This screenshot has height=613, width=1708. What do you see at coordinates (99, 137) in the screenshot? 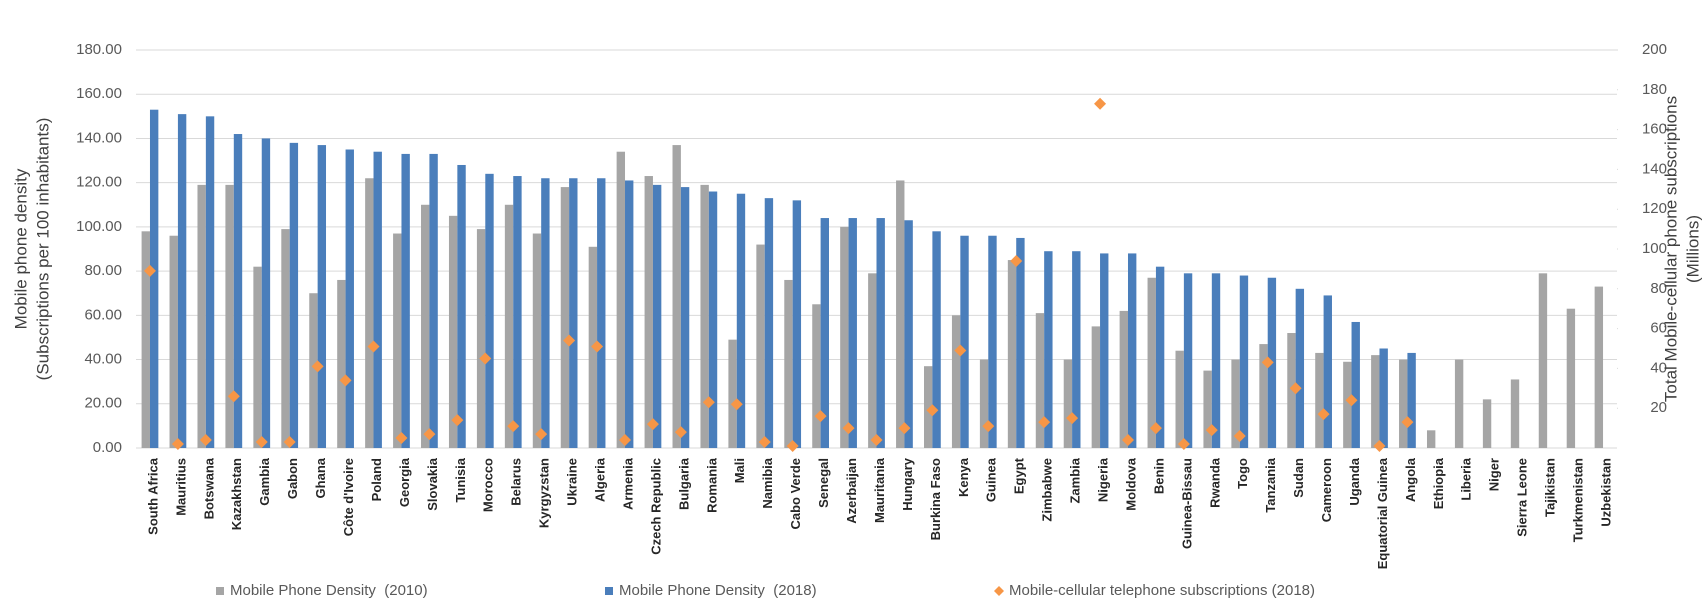
I see `y-tick-label: 140.00` at bounding box center [99, 137].